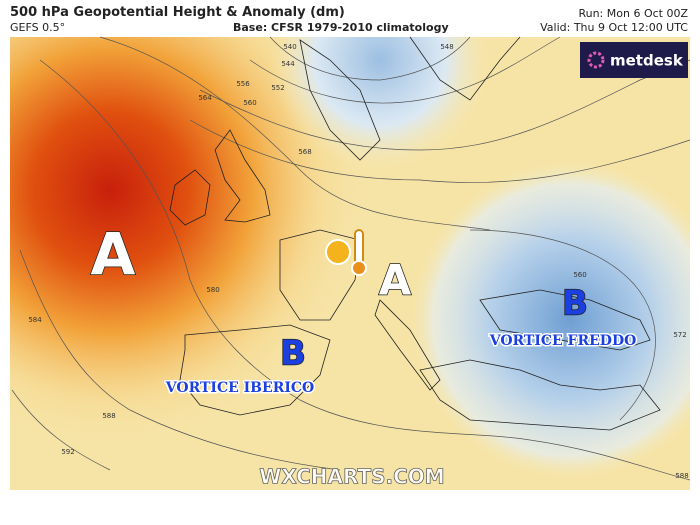  I want to click on contour-label: 592, so click(67, 452).